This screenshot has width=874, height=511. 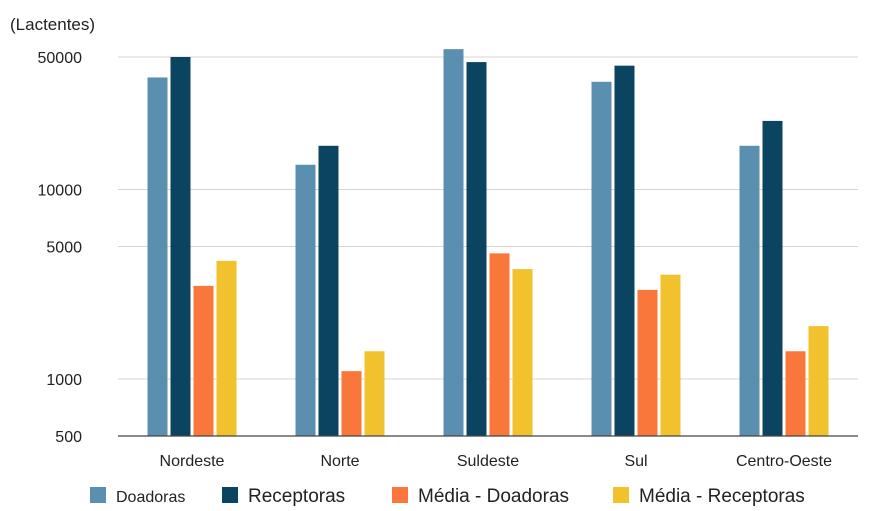 I want to click on legend-label: Média - Receptoras, so click(x=722, y=496).